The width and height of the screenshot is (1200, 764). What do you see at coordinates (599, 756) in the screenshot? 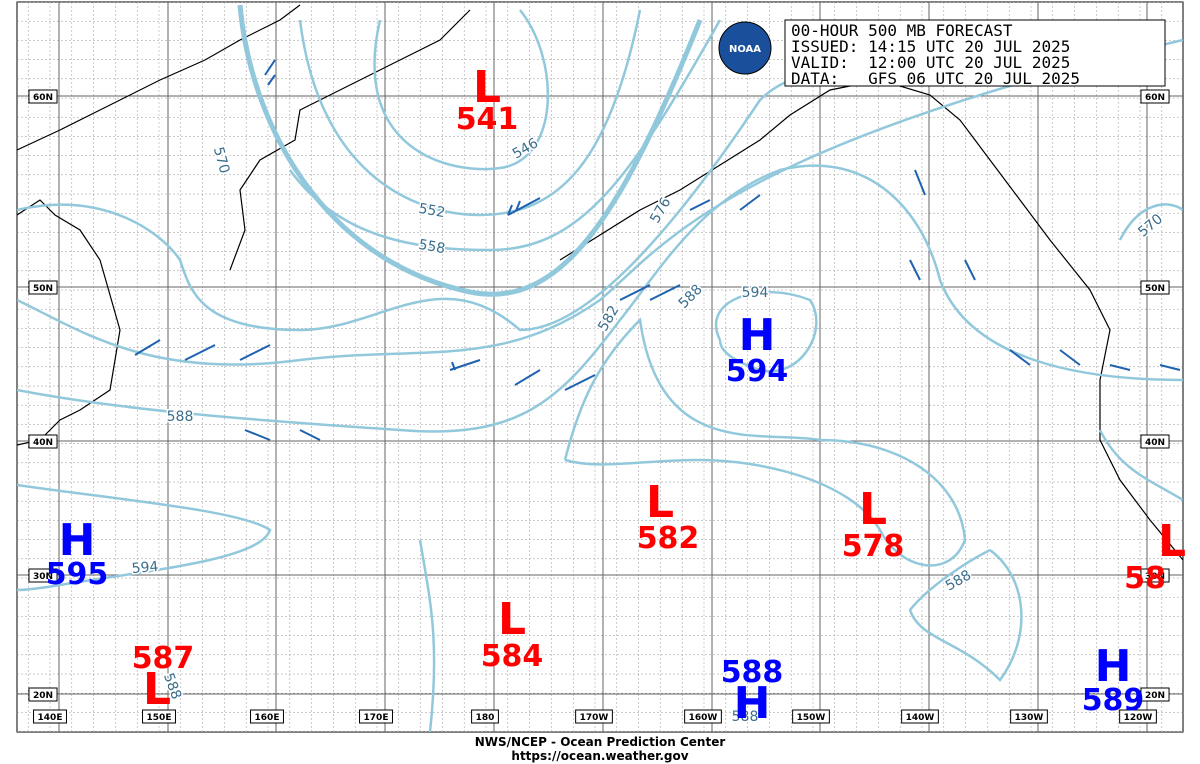
I see `footer-line: https://ocean.weather.gov` at bounding box center [599, 756].